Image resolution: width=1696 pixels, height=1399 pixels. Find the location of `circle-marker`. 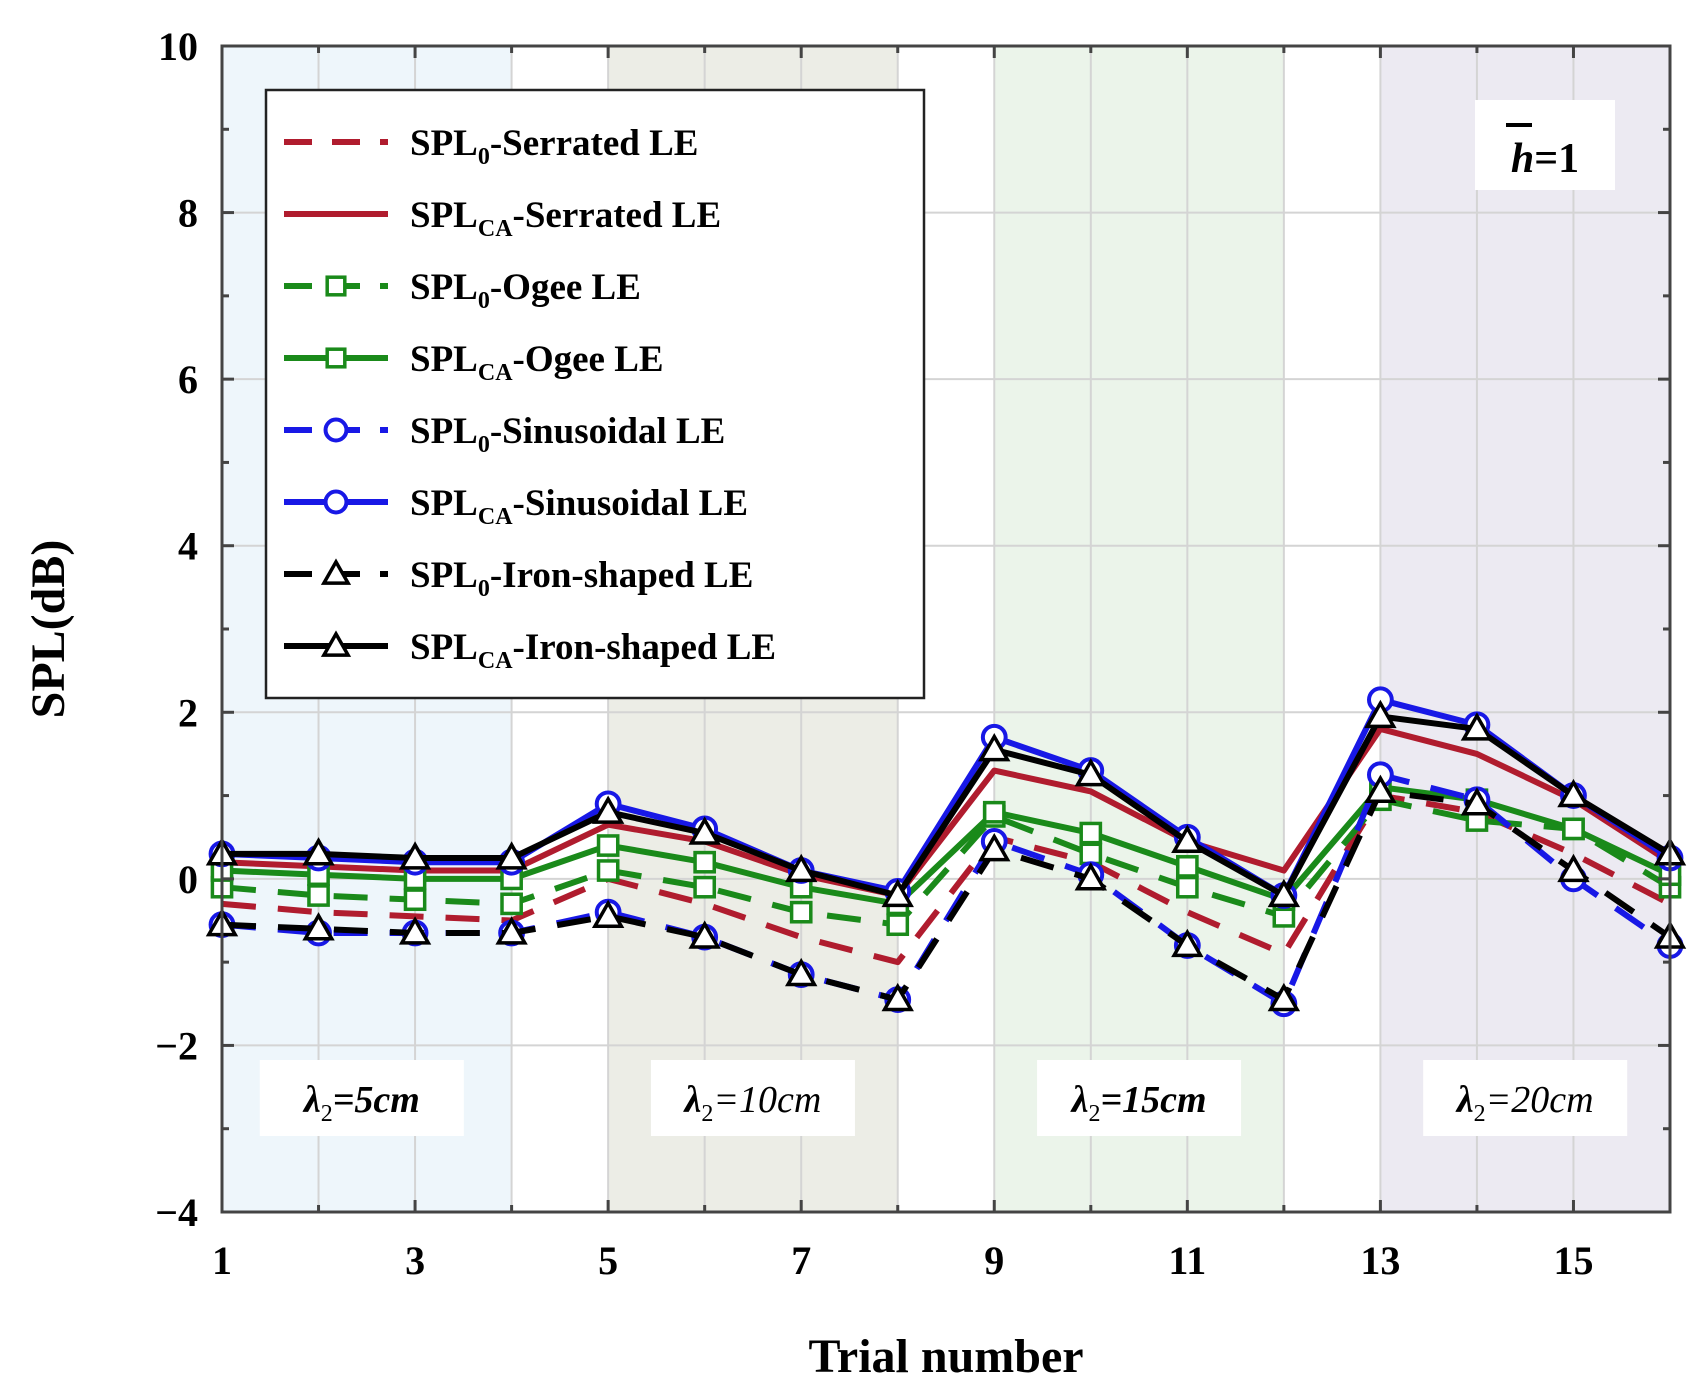

circle-marker is located at coordinates (336, 502).